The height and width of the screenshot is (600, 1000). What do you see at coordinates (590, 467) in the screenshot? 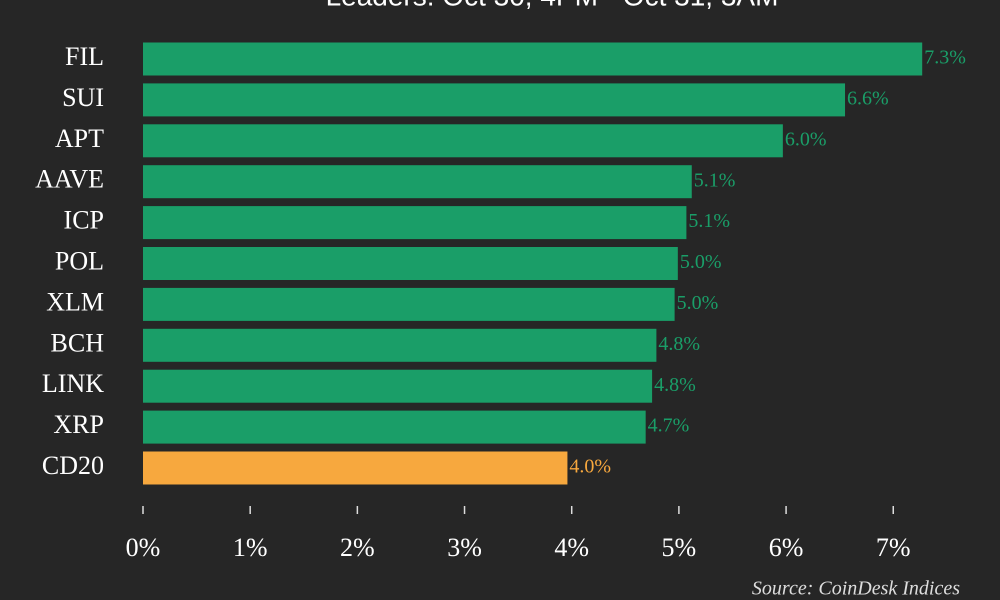
I see `value-label: 4.0%` at bounding box center [590, 467].